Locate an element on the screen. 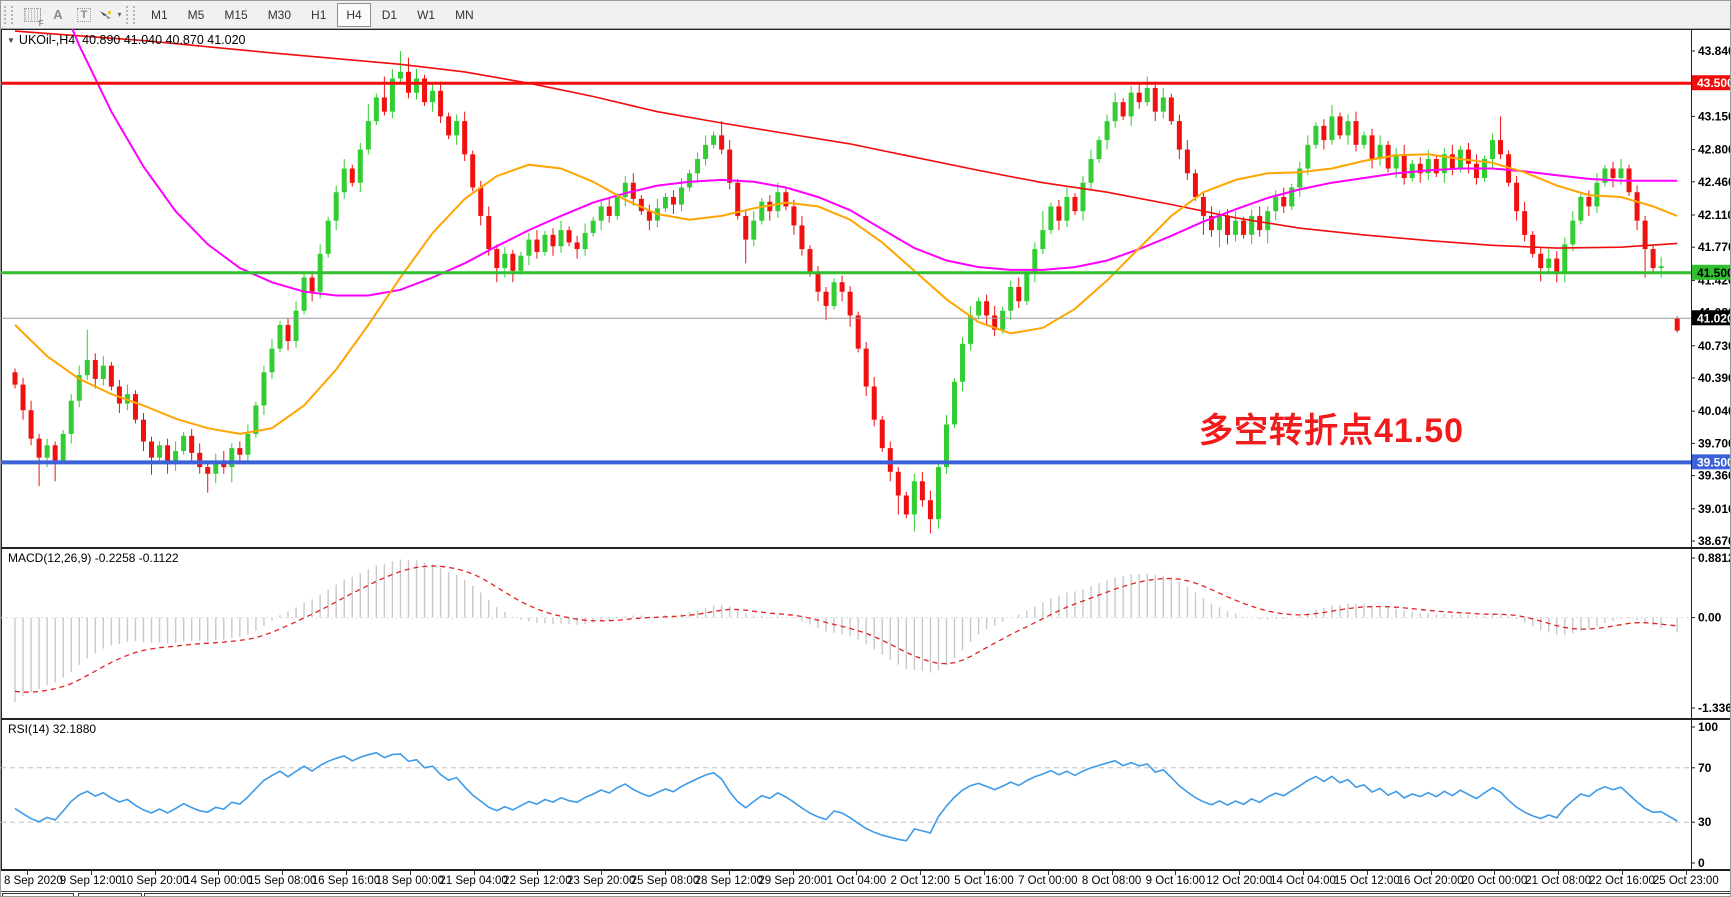 This screenshot has width=1731, height=897. svg-text: 40.040 is located at coordinates (1714, 411).